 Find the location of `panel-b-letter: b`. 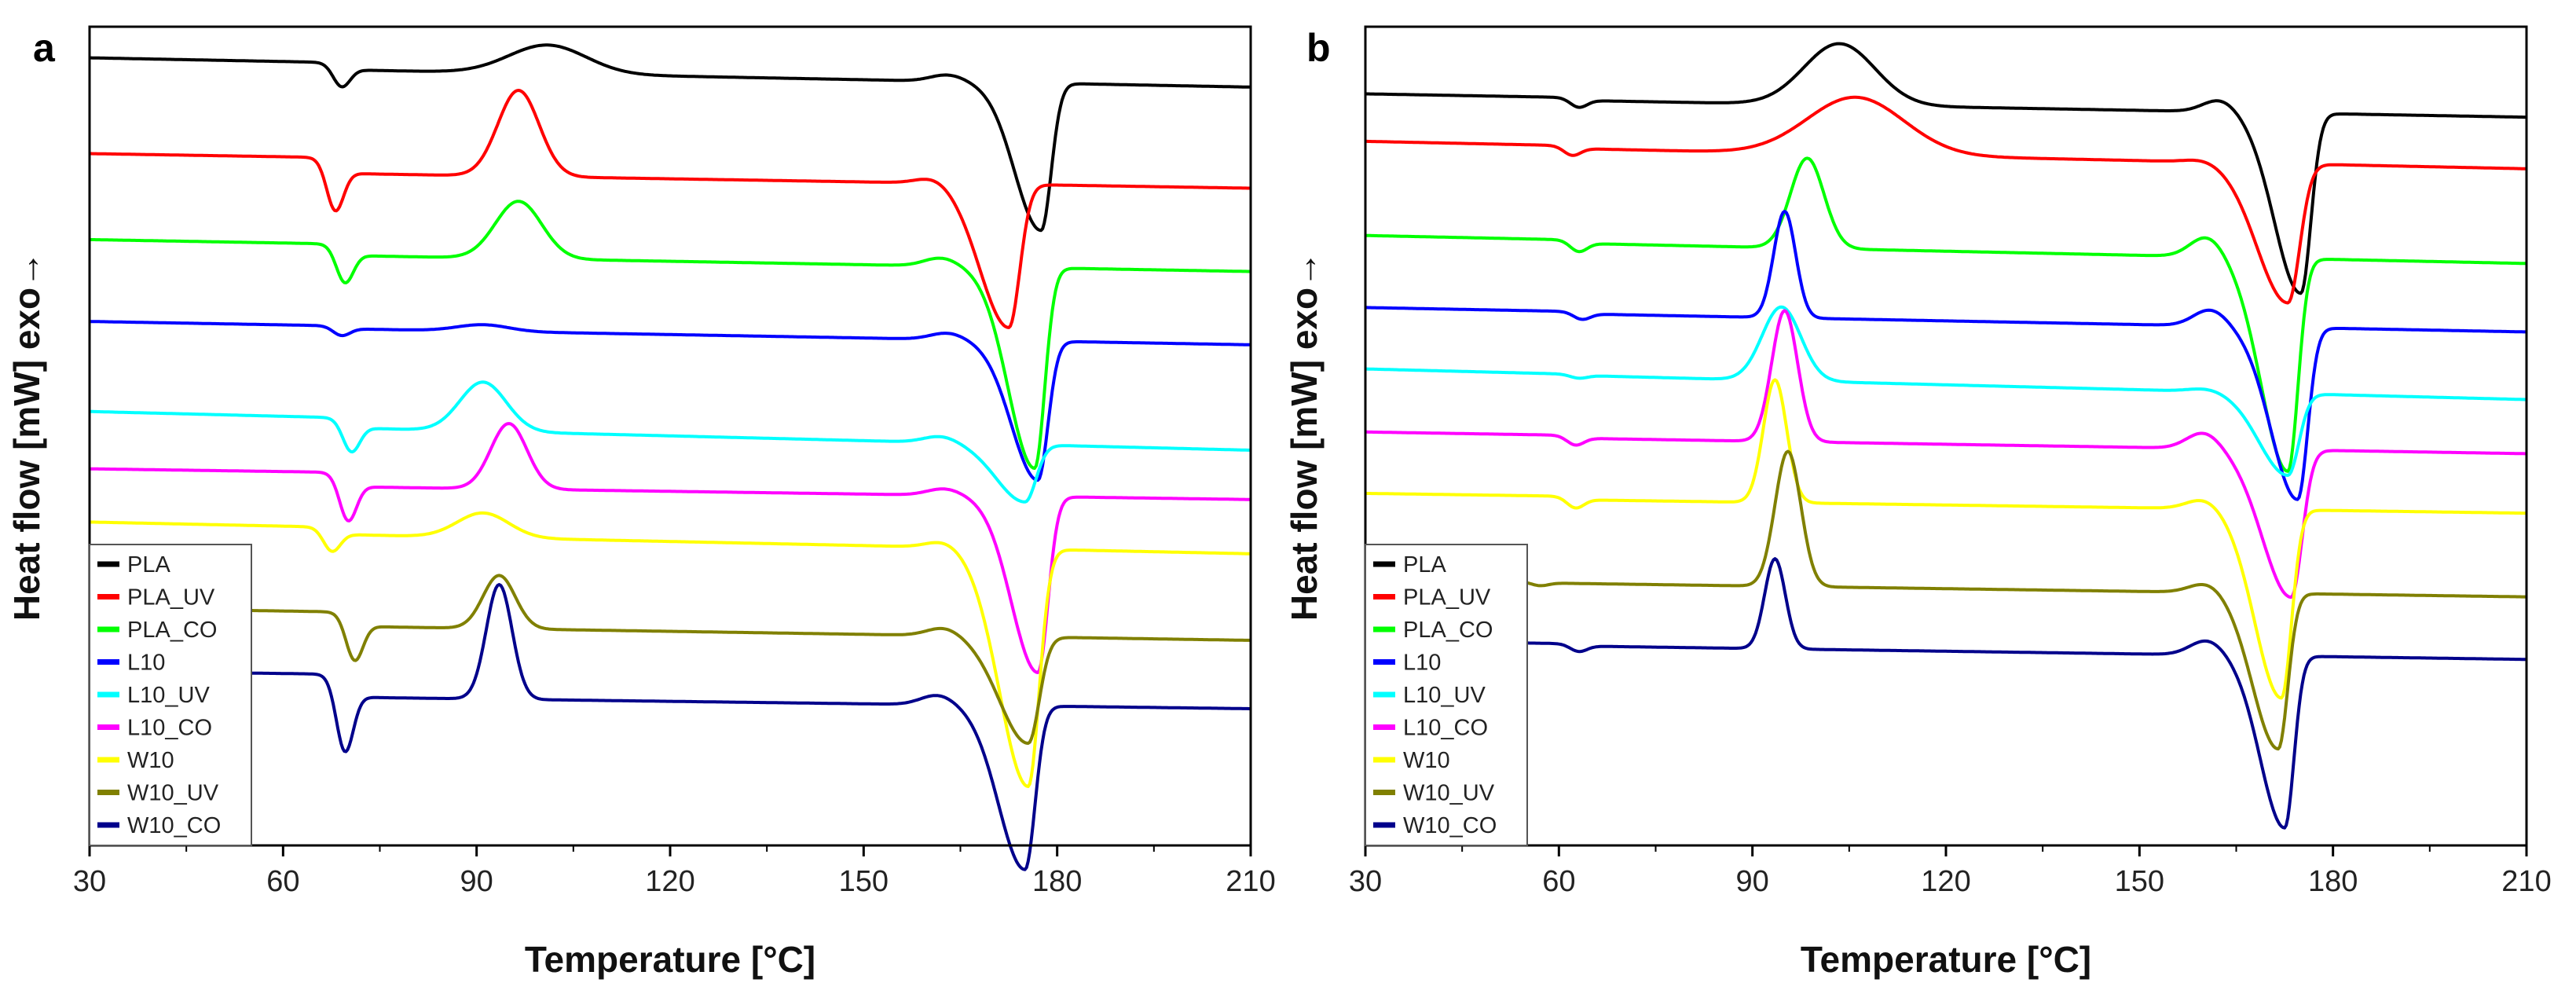

panel-b-letter: b is located at coordinates (1318, 48).